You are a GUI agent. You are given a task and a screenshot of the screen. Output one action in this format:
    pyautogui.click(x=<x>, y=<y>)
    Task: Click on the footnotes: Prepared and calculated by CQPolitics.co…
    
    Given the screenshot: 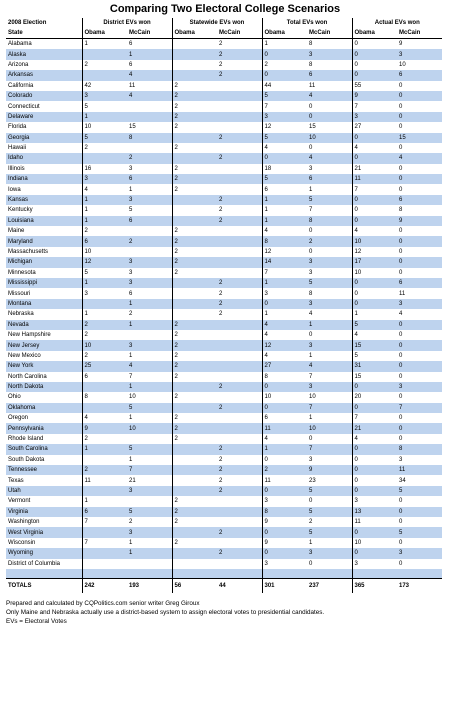 What is the action you would take?
    pyautogui.click(x=228, y=612)
    